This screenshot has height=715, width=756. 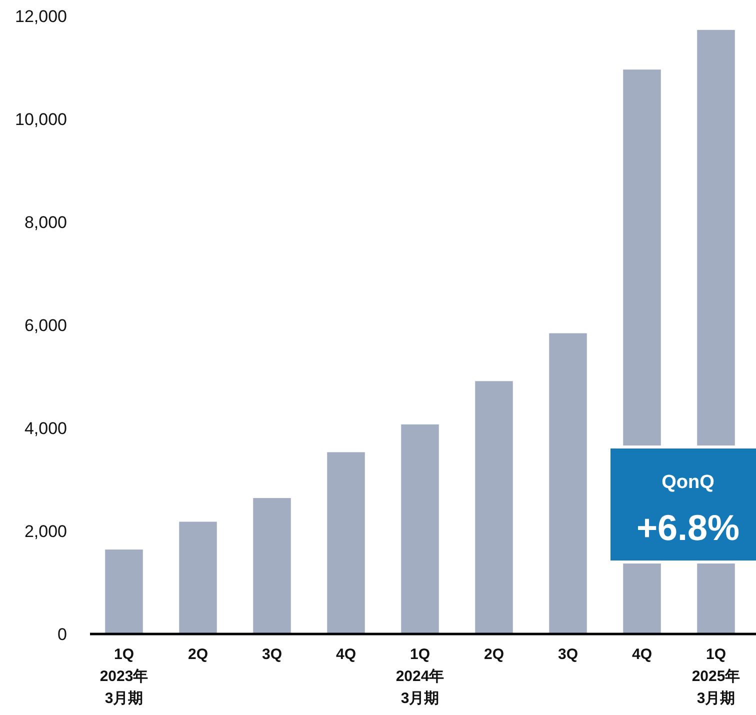 I want to click on annotation-box: QonQ +6.8%, so click(x=682, y=505).